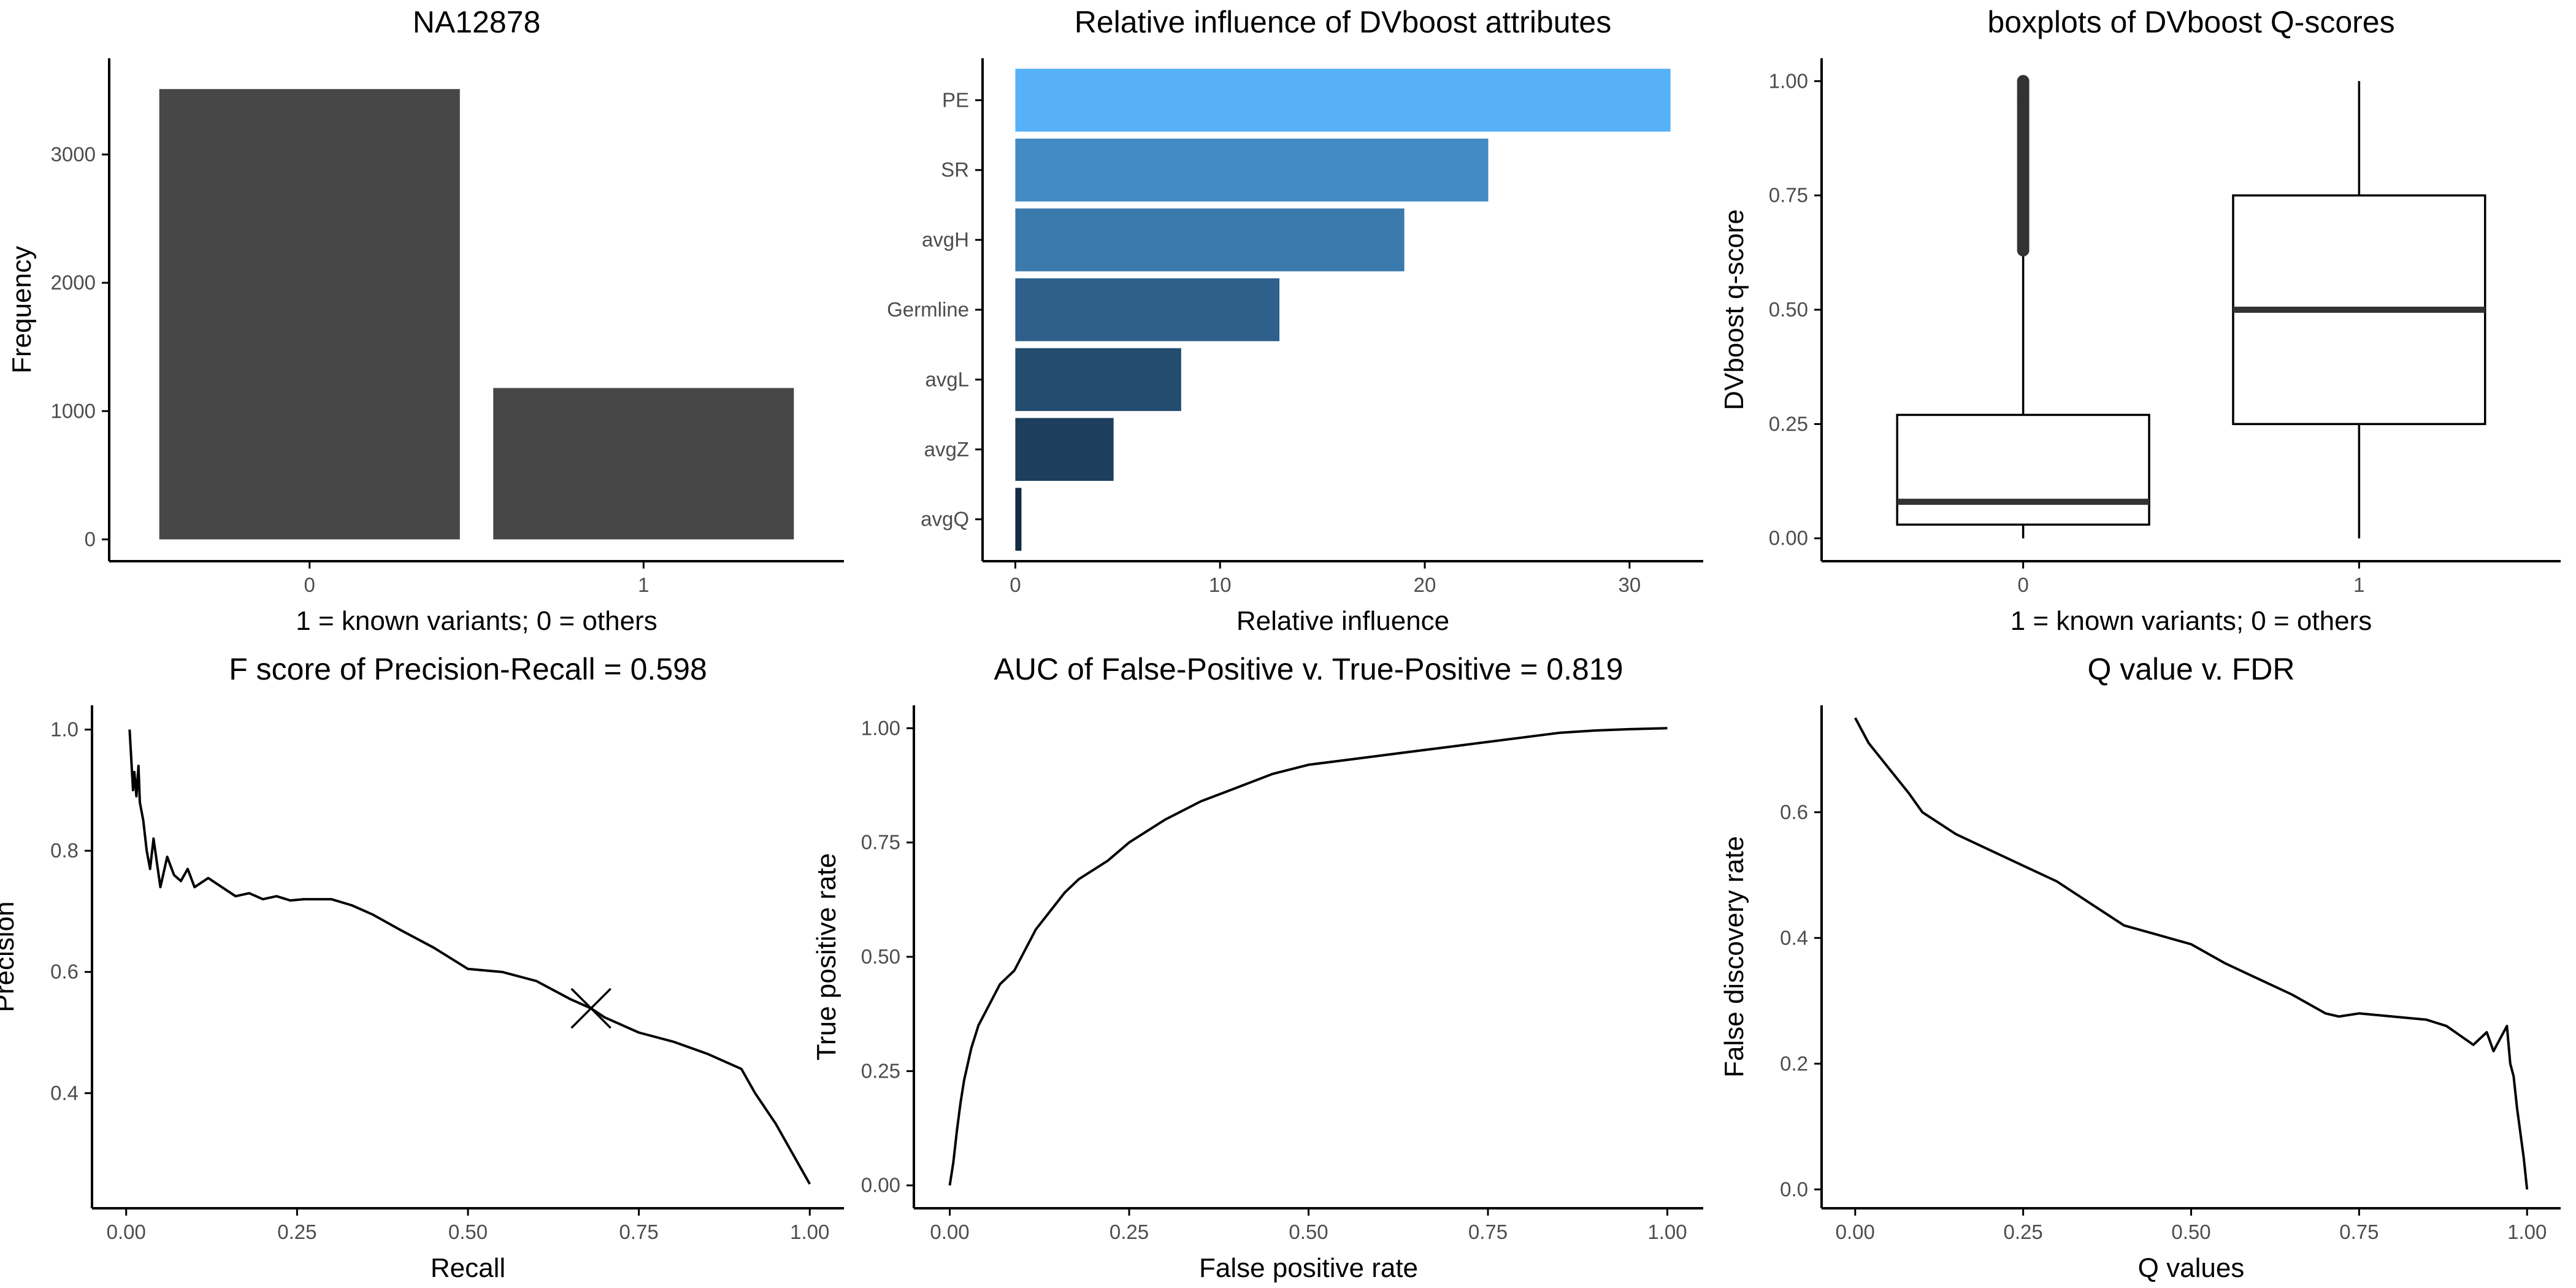 This screenshot has width=2576, height=1288. What do you see at coordinates (639, 1232) in the screenshot?
I see `precision_recall-x-tick-label: 0.75` at bounding box center [639, 1232].